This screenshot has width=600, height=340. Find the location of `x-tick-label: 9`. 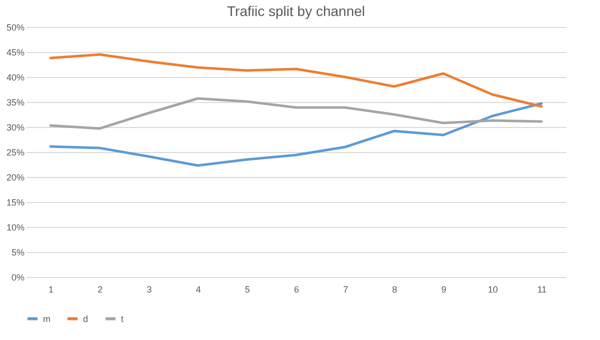

x-tick-label: 9 is located at coordinates (443, 289).